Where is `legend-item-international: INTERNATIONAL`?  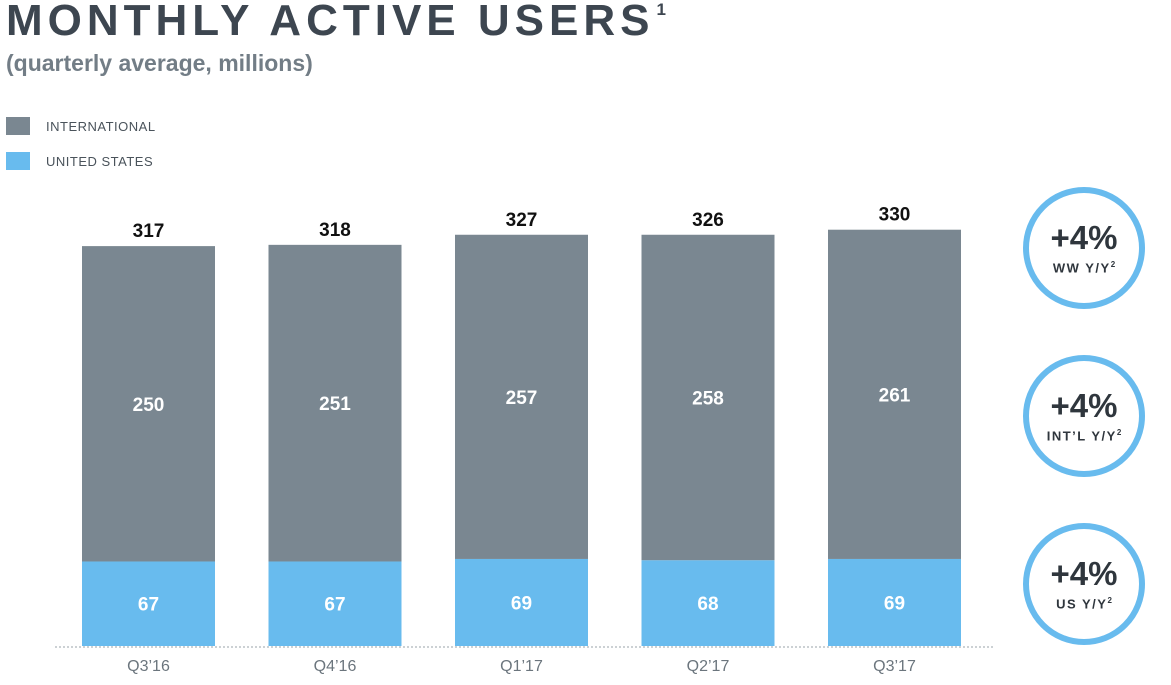 legend-item-international: INTERNATIONAL is located at coordinates (81, 126).